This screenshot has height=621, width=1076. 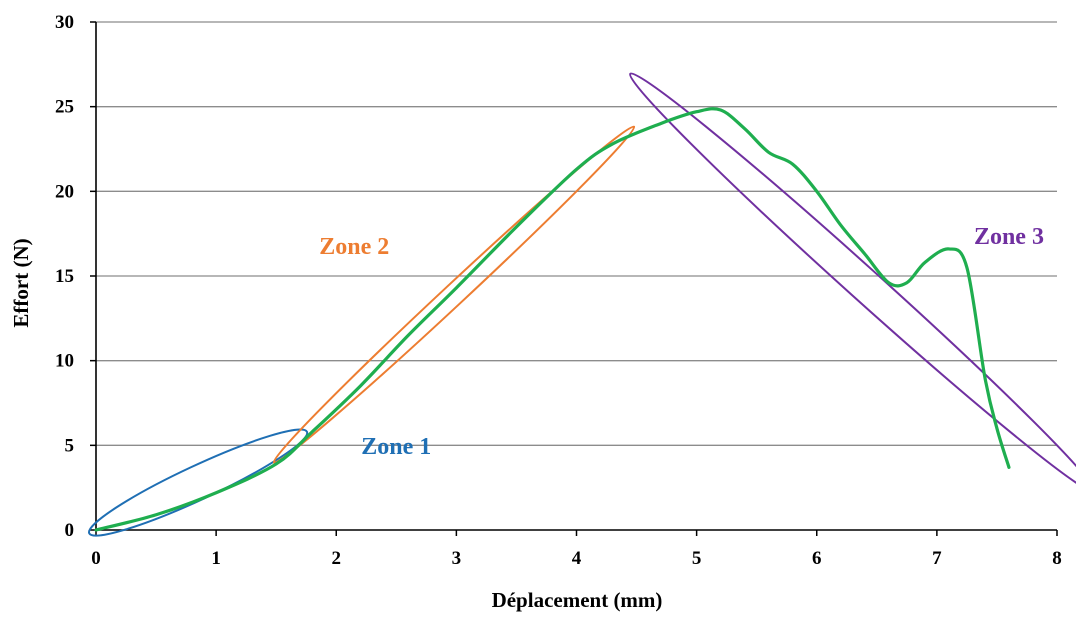 I want to click on y-tick-label: 15, so click(x=64, y=276).